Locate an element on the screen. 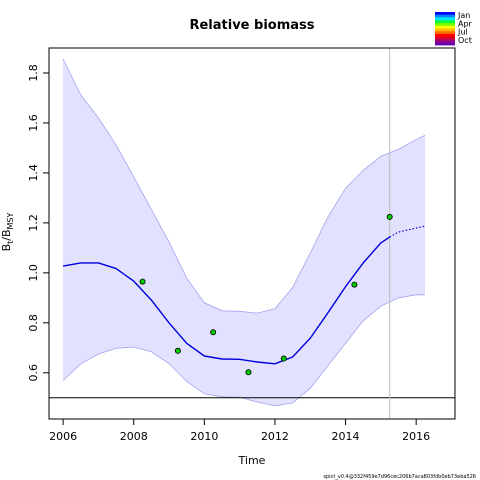 This screenshot has height=480, width=480. y-tick-label: 0.8 is located at coordinates (33, 323).